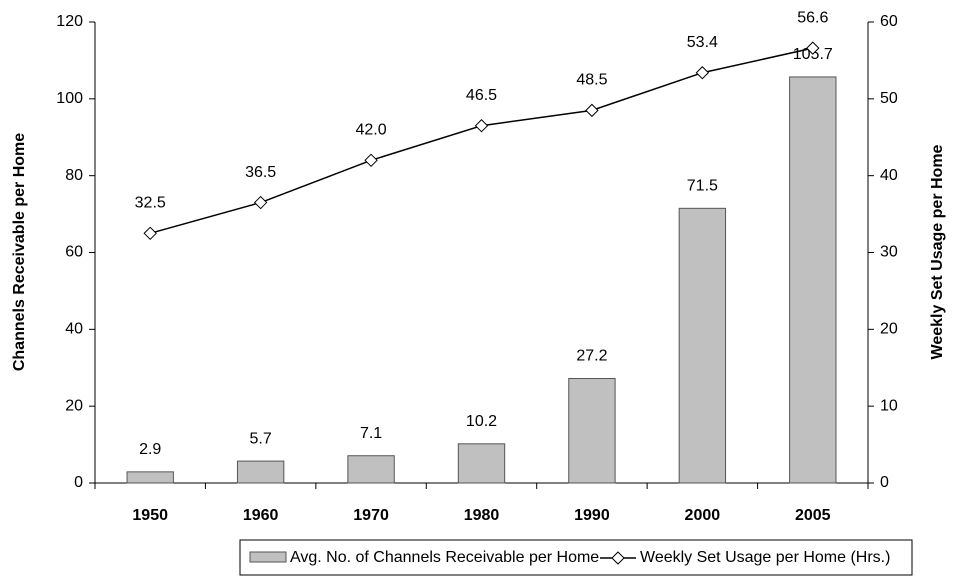 Image resolution: width=954 pixels, height=583 pixels. I want to click on bar-value-label: 71.5, so click(702, 186).